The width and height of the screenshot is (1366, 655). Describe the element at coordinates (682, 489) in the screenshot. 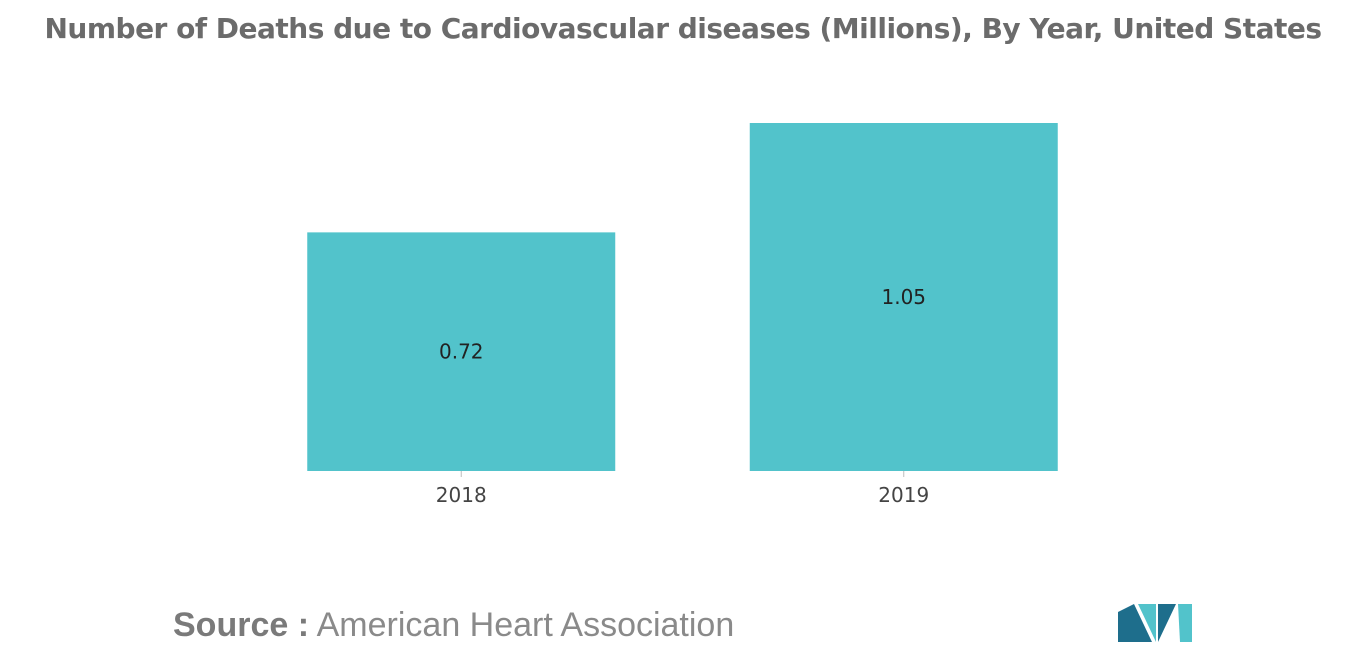

I see `x-axis: 2018 2019` at that location.